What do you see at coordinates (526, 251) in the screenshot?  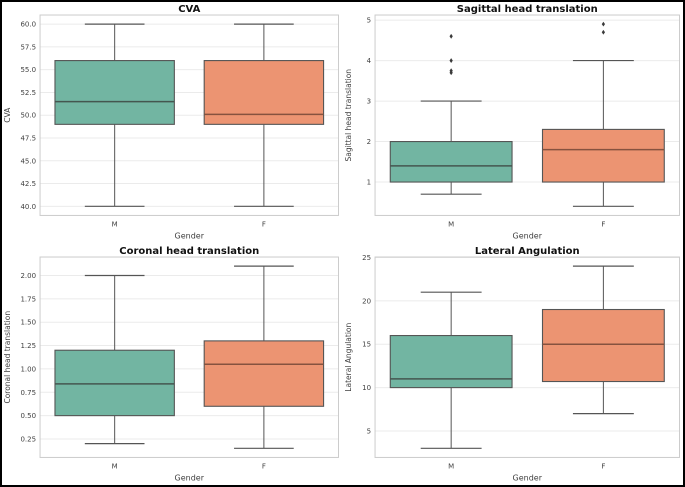 I see `plot-title: Lateral Angulation` at bounding box center [526, 251].